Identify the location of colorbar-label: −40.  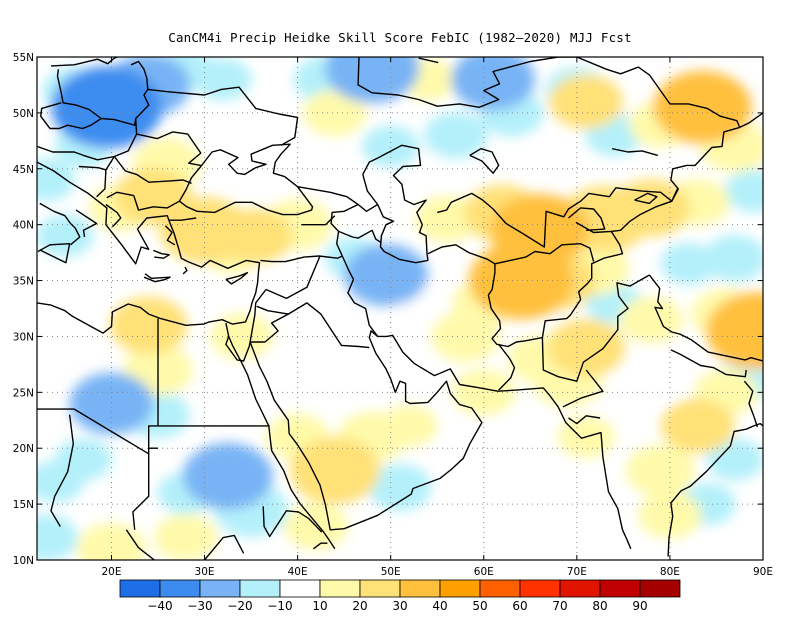
(159, 606).